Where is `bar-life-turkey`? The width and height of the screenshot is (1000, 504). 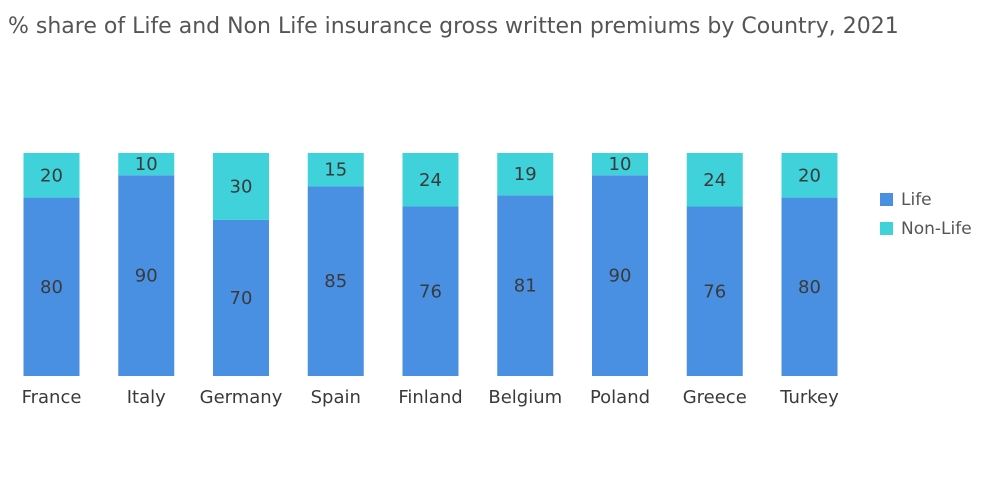 bar-life-turkey is located at coordinates (809, 286).